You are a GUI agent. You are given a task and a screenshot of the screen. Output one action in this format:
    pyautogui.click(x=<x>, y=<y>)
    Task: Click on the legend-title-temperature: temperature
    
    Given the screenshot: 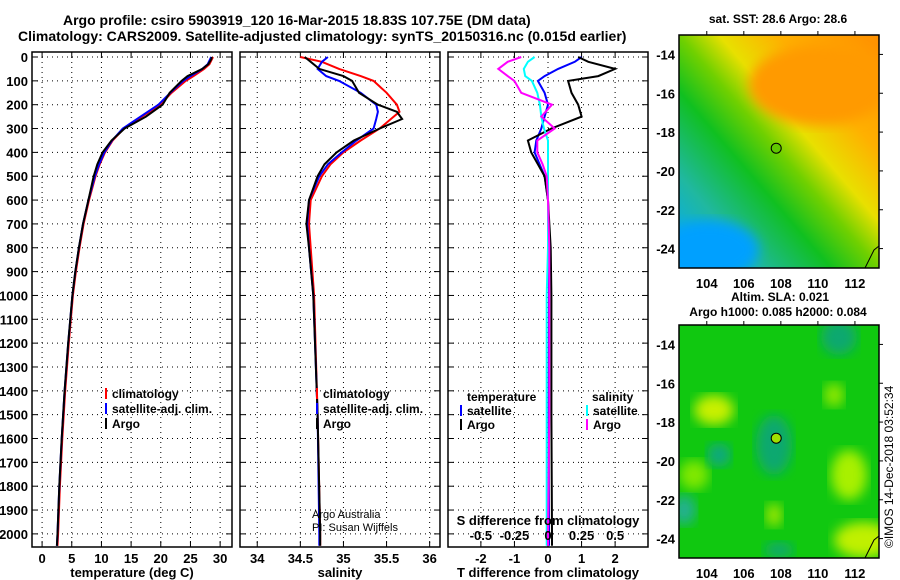 What is the action you would take?
    pyautogui.click(x=502, y=397)
    